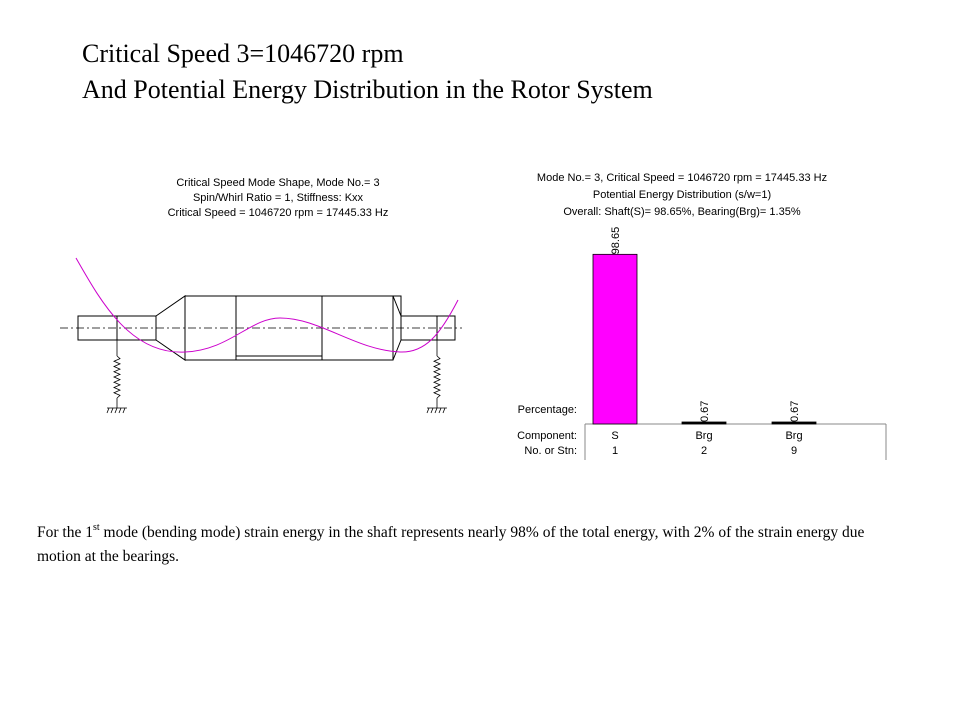 The width and height of the screenshot is (960, 720). I want to click on mode-shape-curve, so click(267, 305).